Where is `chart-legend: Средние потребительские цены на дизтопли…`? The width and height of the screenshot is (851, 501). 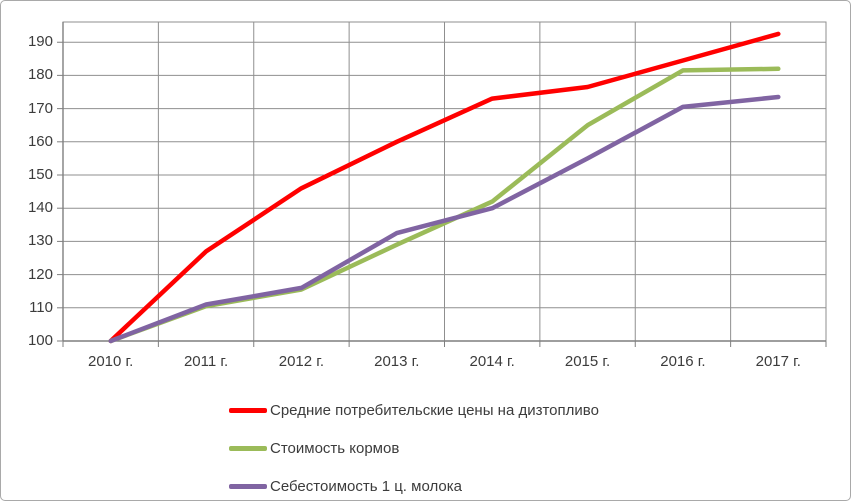 chart-legend: Средние потребительские цены на дизтопли… is located at coordinates (414, 445).